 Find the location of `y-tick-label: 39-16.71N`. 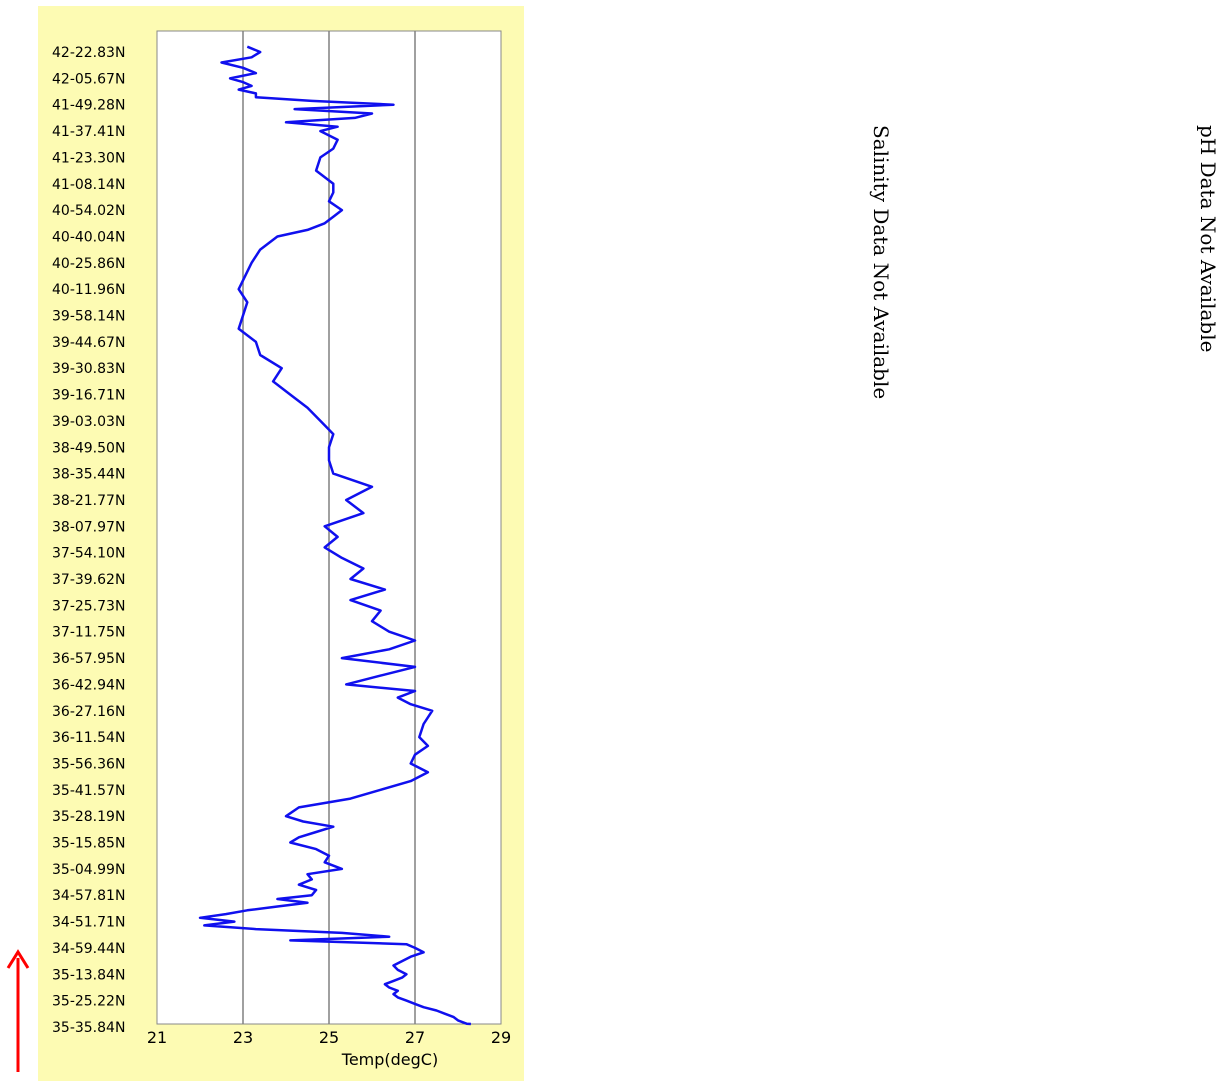

y-tick-label: 39-16.71N is located at coordinates (88, 396).